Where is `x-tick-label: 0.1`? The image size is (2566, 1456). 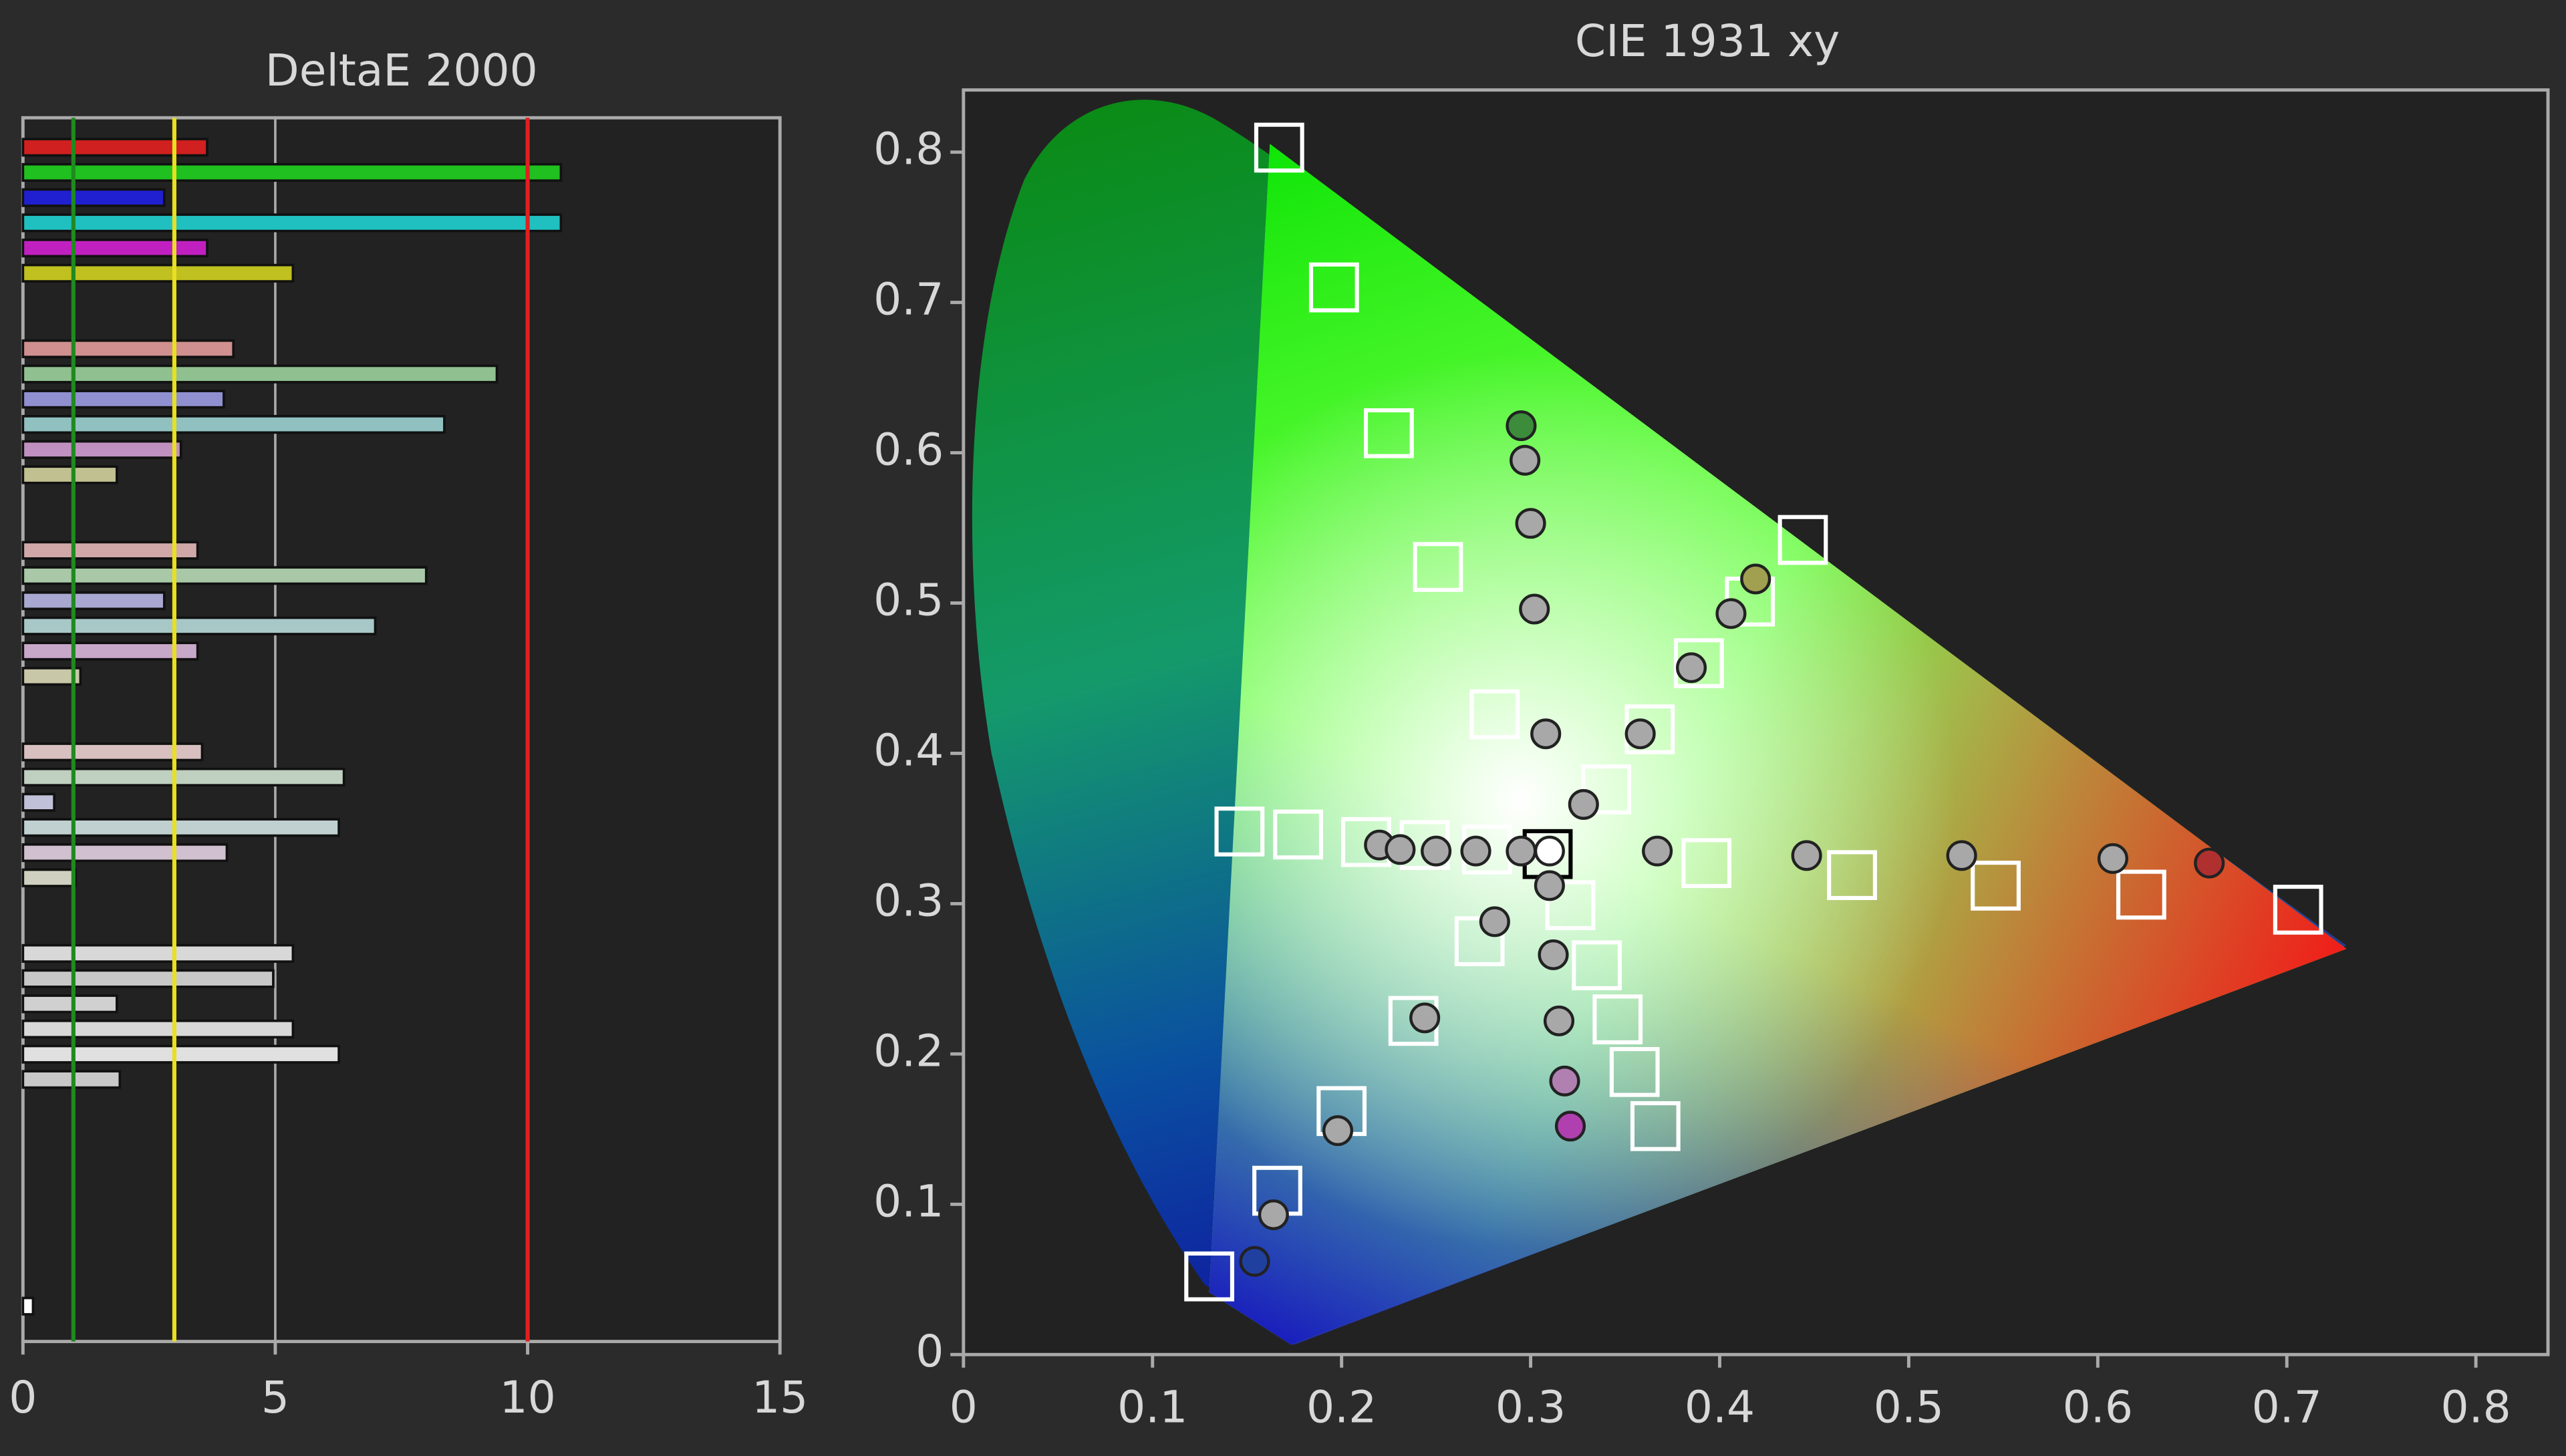
x-tick-label: 0.1 is located at coordinates (1152, 1407).